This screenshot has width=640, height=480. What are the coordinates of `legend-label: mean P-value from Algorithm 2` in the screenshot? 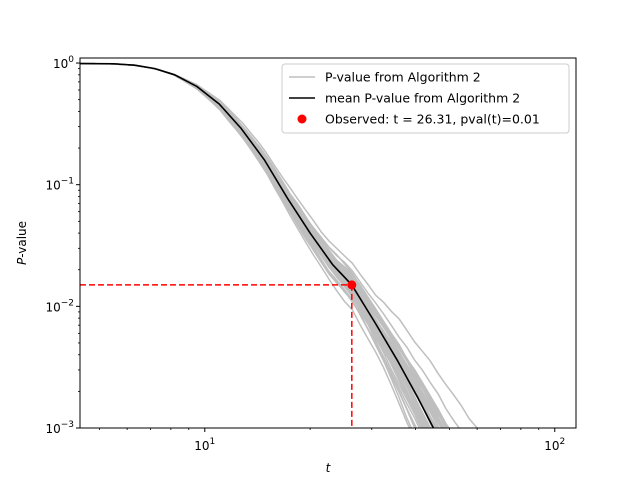 It's located at (422, 98).